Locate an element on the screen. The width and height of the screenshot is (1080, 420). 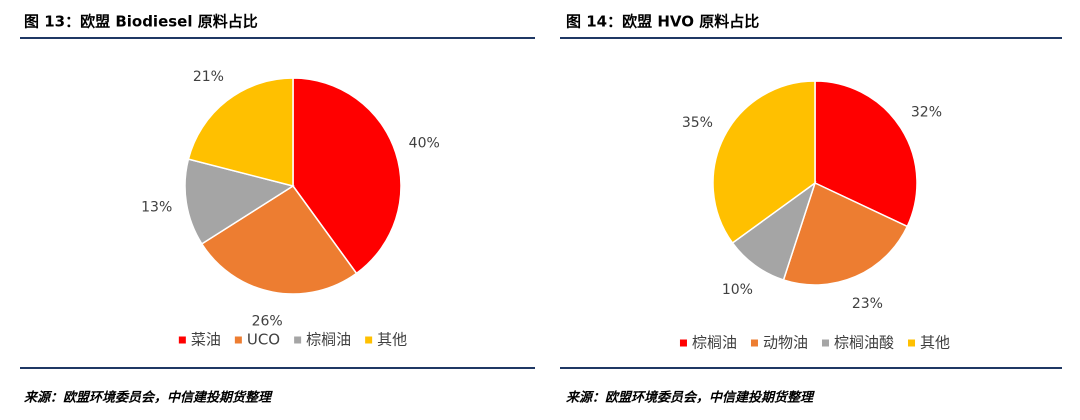
legend-label: UCO is located at coordinates (263, 340).